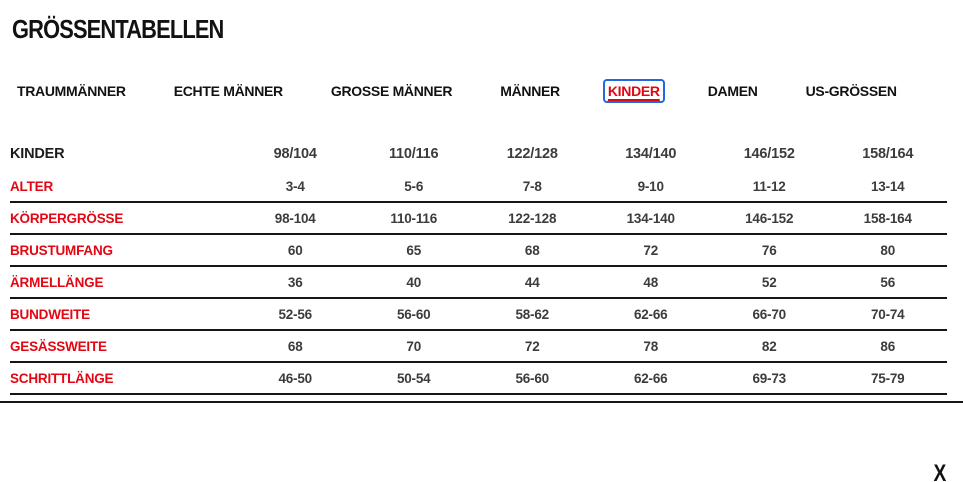 The height and width of the screenshot is (482, 963). What do you see at coordinates (295, 250) in the screenshot?
I see `cell-value: 60` at bounding box center [295, 250].